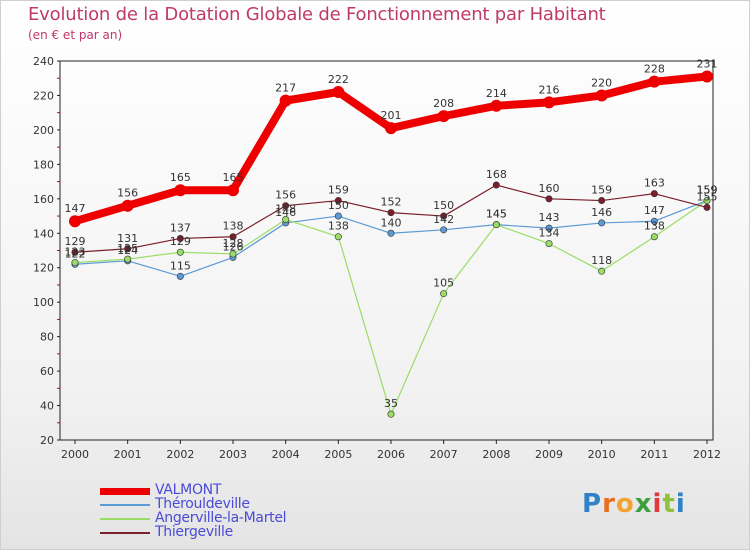 This screenshot has height=550, width=750. I want to click on data-label: 163, so click(654, 183).